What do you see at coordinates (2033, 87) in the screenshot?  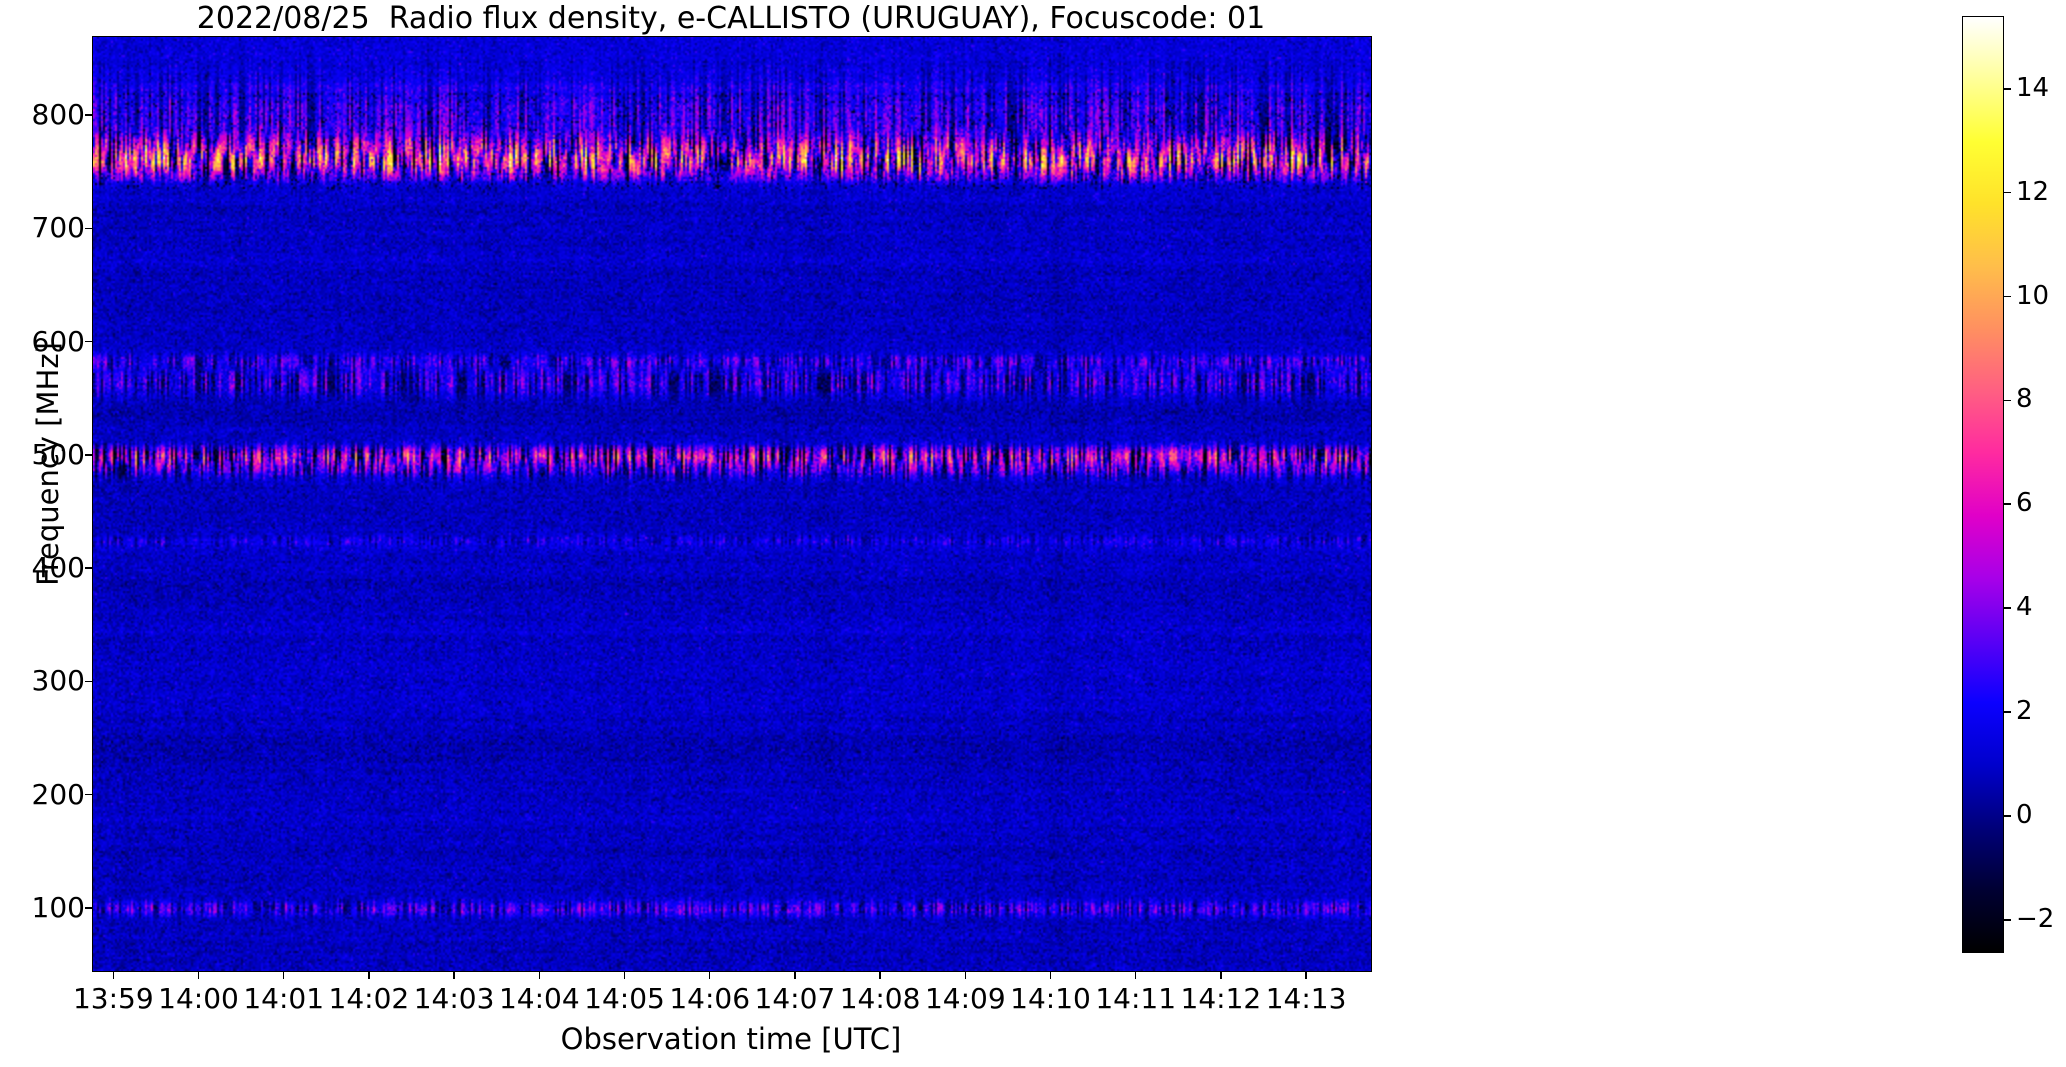 I see `colorbar-tick-label: 14` at bounding box center [2033, 87].